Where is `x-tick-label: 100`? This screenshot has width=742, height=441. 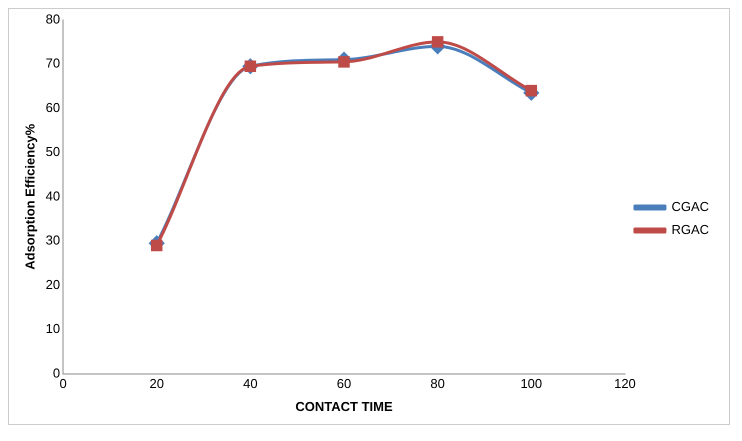 x-tick-label: 100 is located at coordinates (531, 384).